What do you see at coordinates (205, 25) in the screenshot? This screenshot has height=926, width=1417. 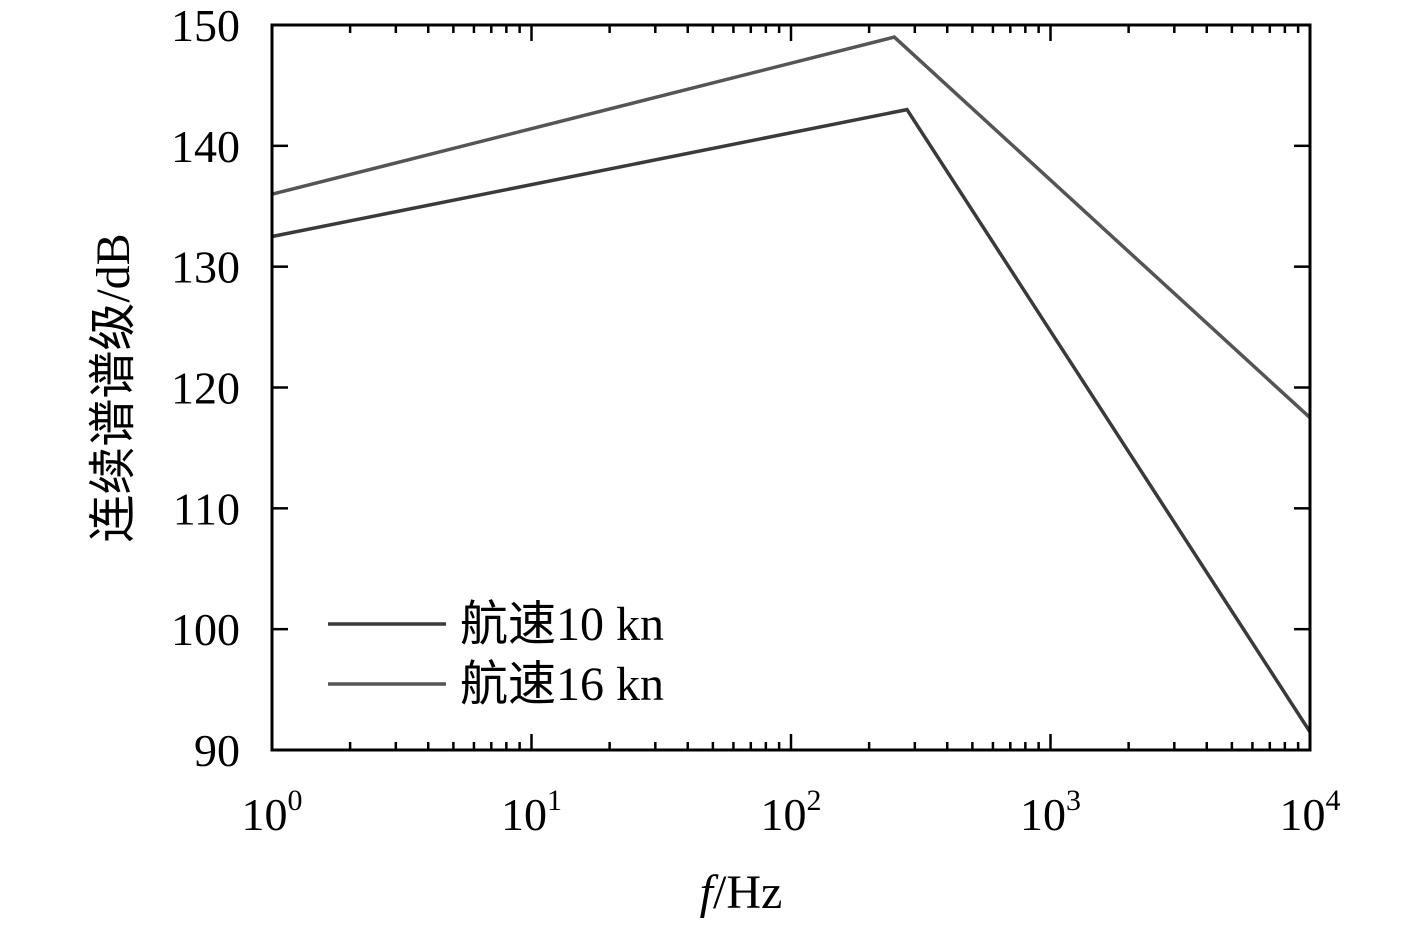 I see `y-tick-label: 150` at bounding box center [205, 25].